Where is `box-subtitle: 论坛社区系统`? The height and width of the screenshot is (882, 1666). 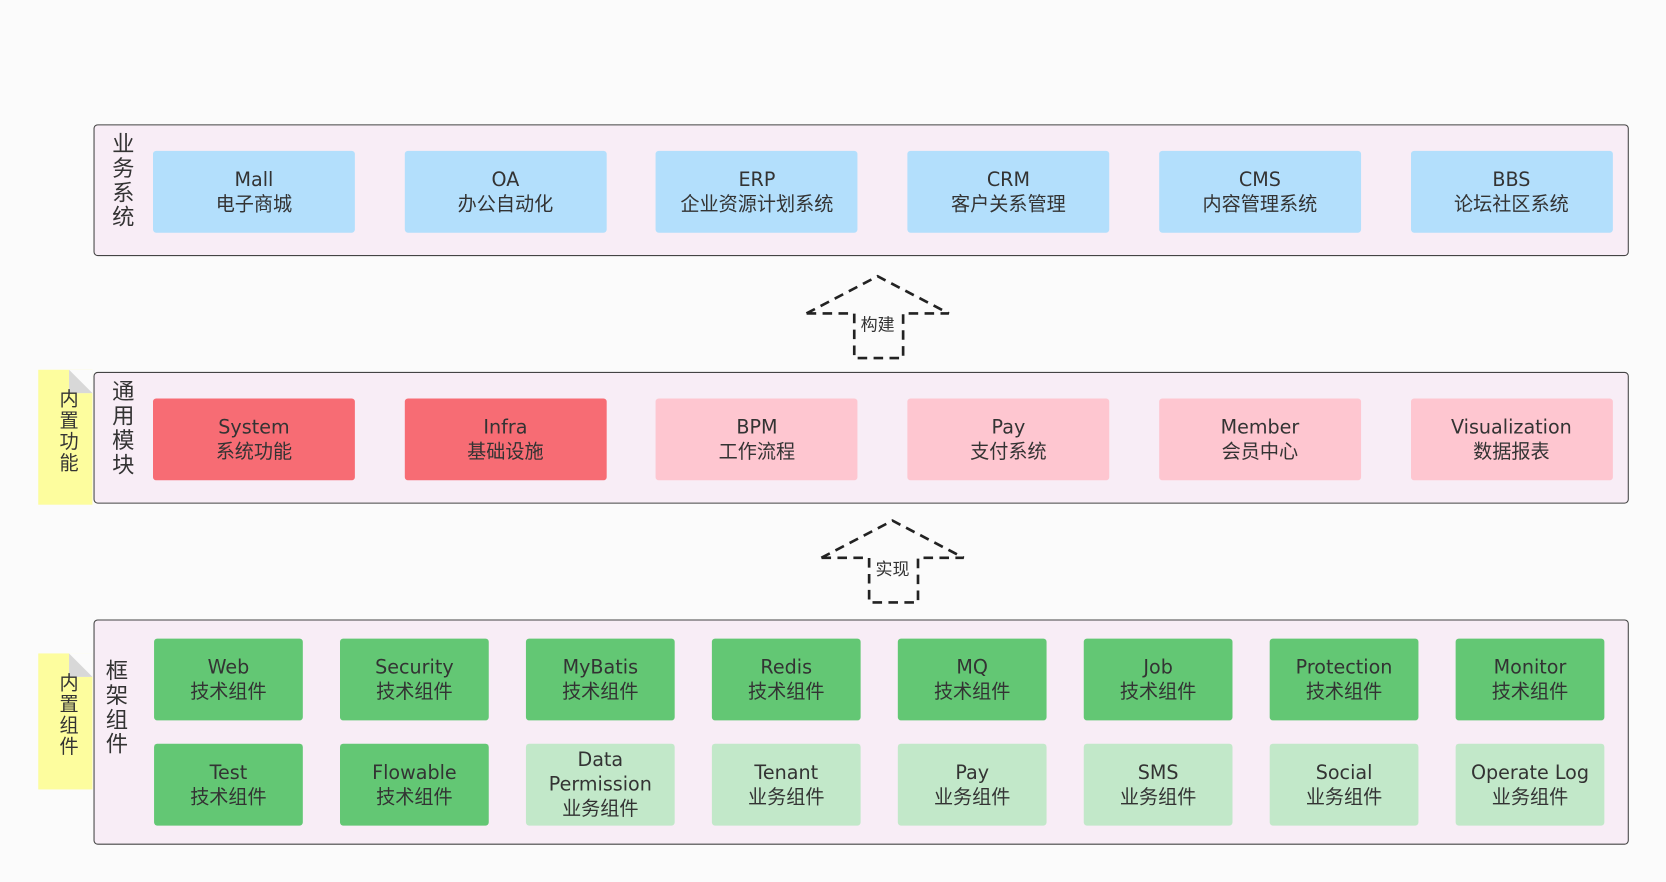
box-subtitle: 论坛社区系统 is located at coordinates (1511, 204).